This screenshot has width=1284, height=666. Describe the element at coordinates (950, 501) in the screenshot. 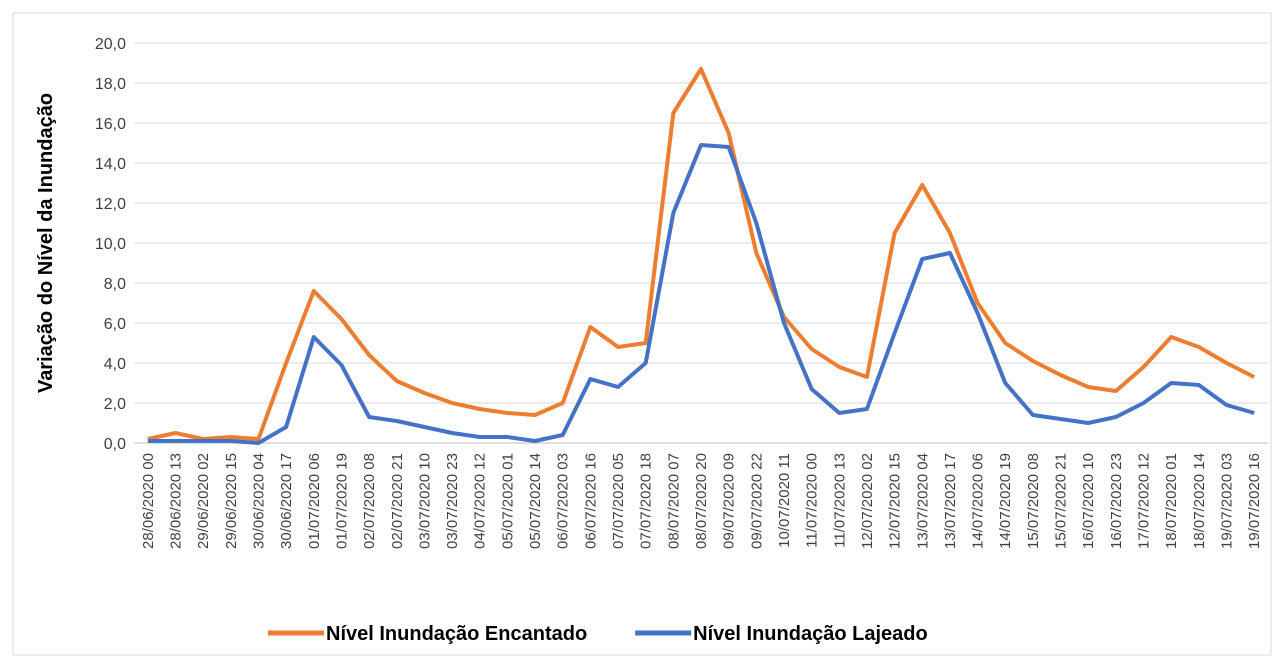

I see `x-tick-label: 13/07/2020 17` at that location.